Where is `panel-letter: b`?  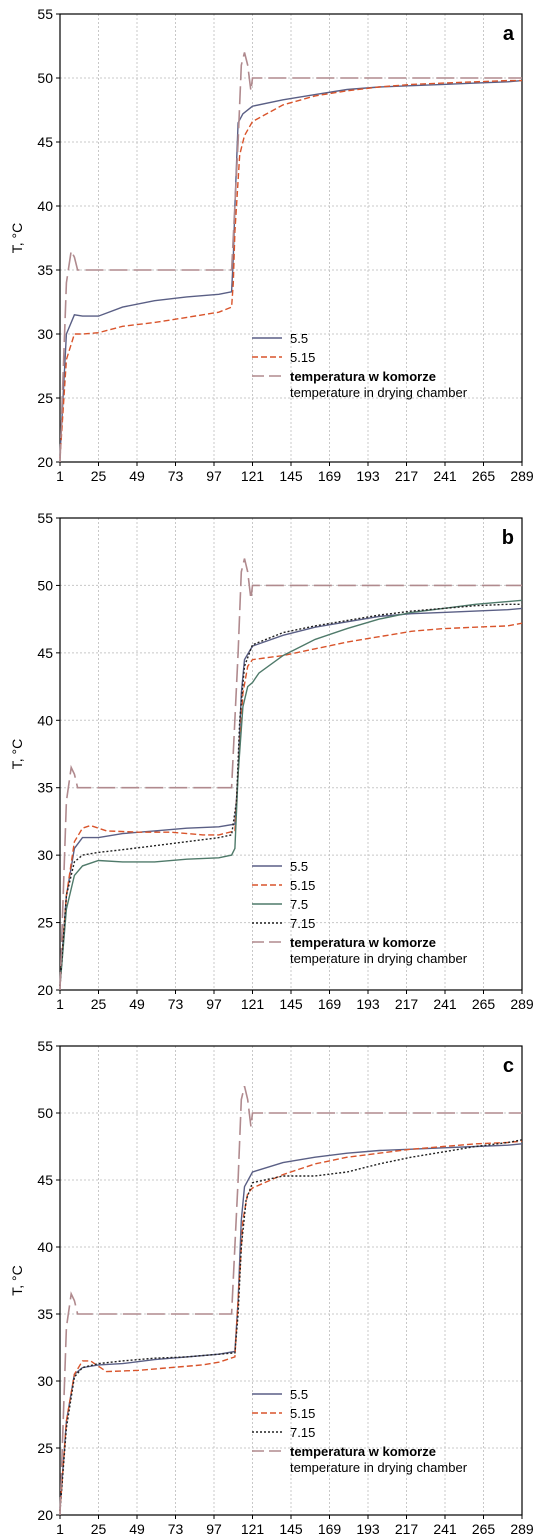 panel-letter: b is located at coordinates (508, 538).